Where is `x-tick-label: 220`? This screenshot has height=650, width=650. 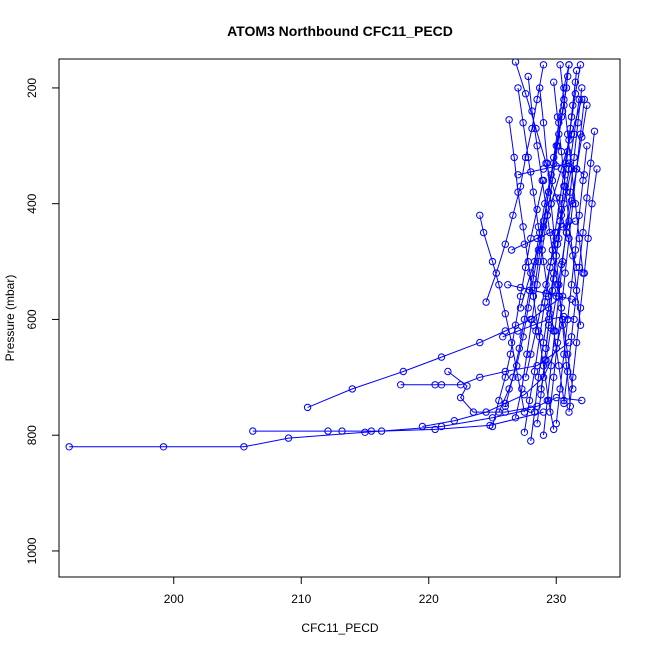
x-tick-label: 220 is located at coordinates (429, 599).